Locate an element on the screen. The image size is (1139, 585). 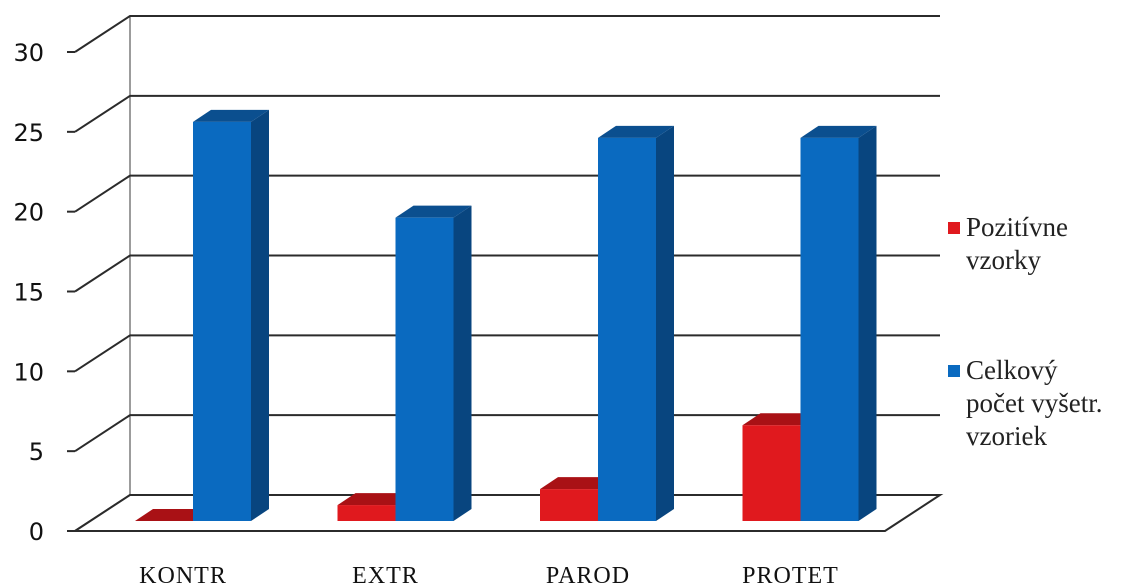
legend-label: Celkový is located at coordinates (1012, 370).